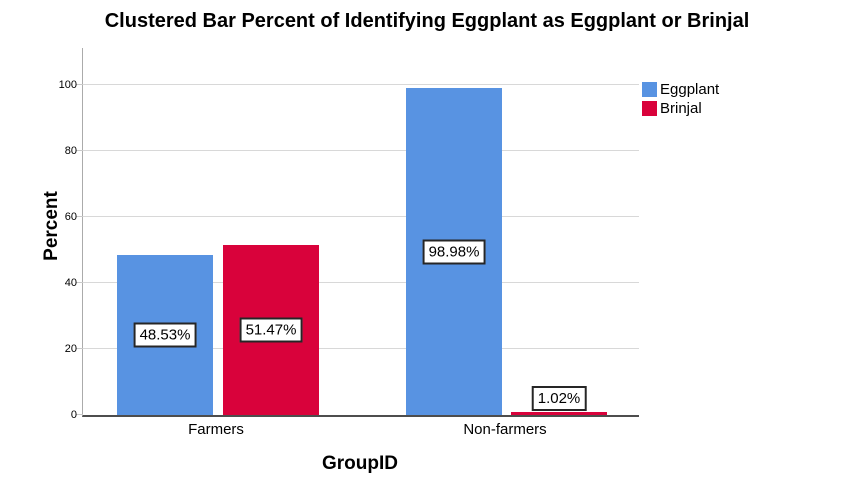 This screenshot has height=504, width=854. What do you see at coordinates (690, 89) in the screenshot?
I see `legend-label-eggplant: Eggplant` at bounding box center [690, 89].